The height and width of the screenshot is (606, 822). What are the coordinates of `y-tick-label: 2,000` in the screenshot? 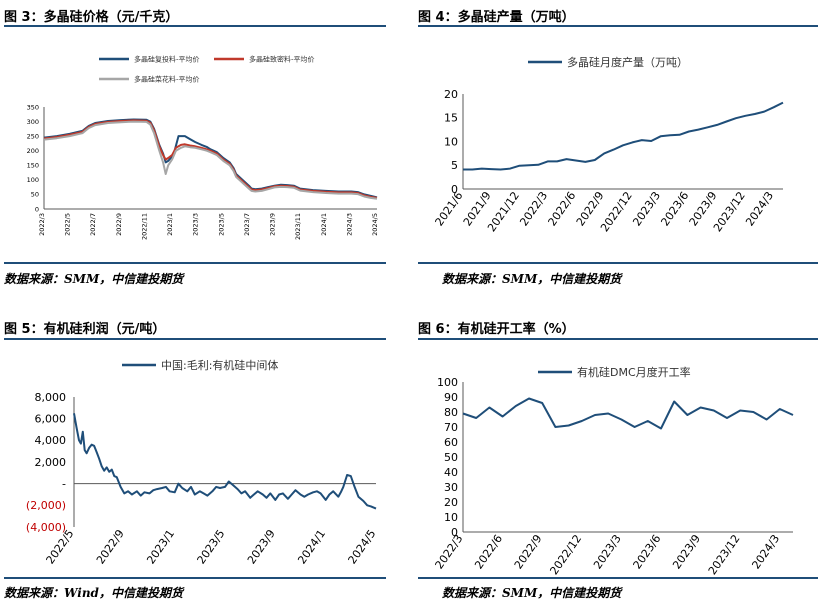 It's located at (51, 462).